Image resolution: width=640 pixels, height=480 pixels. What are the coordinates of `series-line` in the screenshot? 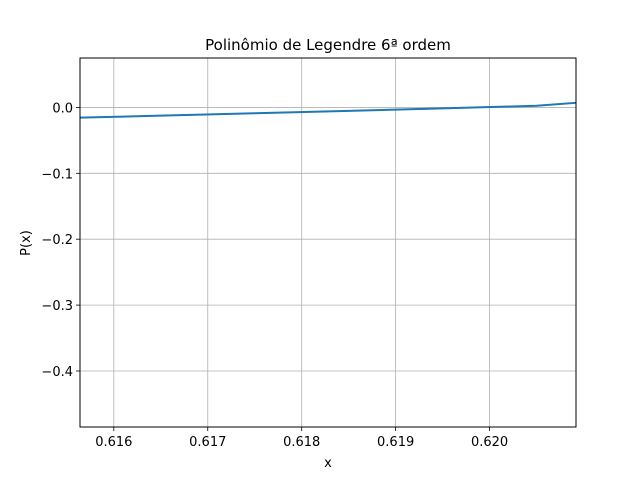 It's located at (328, 110).